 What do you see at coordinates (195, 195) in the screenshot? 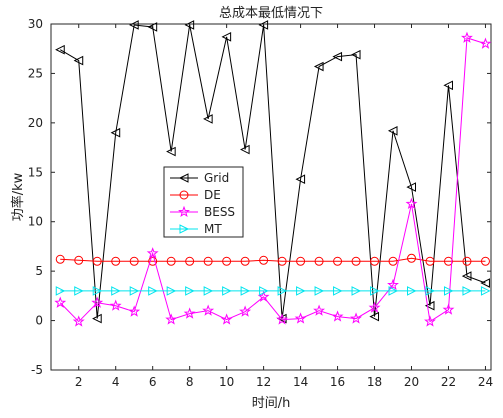
I see `legend-item-de: DE` at bounding box center [195, 195].